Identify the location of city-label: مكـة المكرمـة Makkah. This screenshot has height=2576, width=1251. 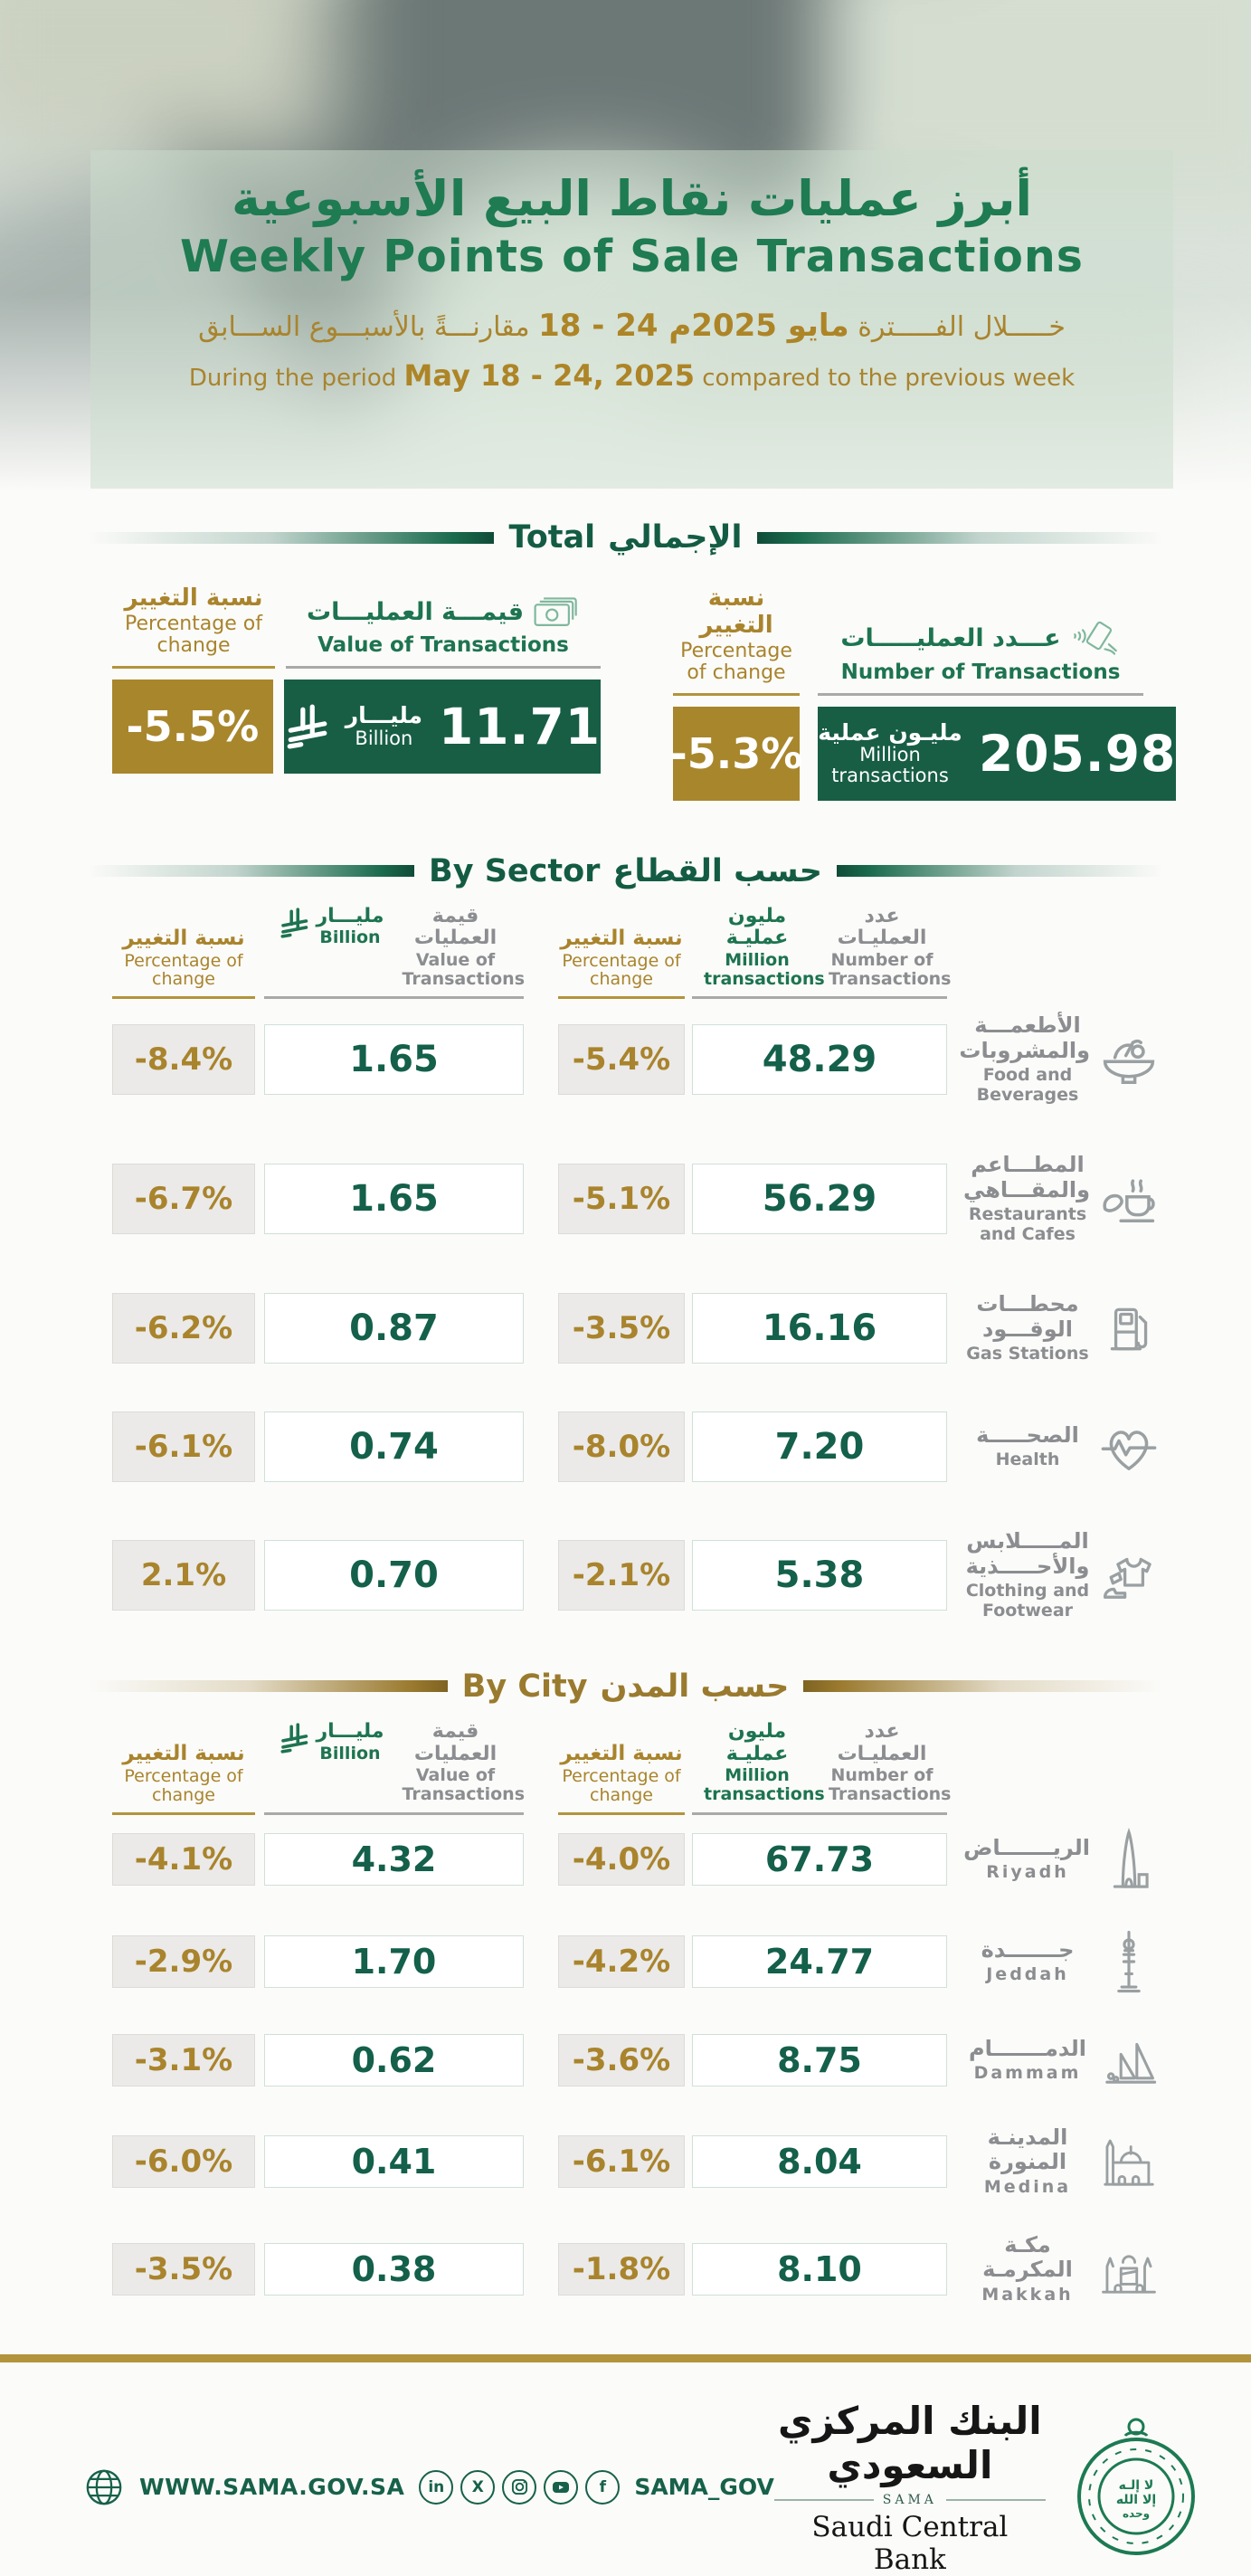
(1028, 2268).